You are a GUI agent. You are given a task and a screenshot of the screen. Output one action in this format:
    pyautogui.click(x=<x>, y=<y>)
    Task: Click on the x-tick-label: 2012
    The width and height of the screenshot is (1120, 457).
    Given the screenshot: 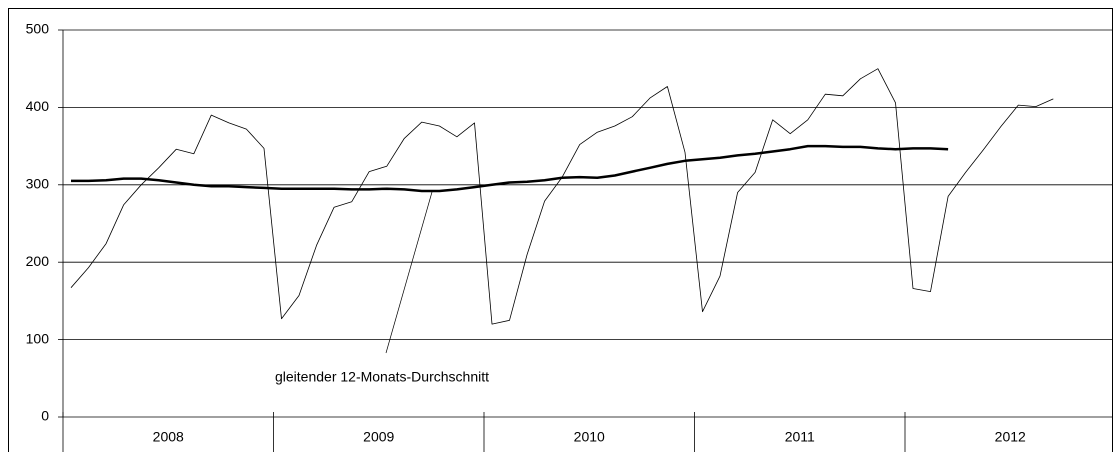 What is the action you would take?
    pyautogui.click(x=1010, y=437)
    